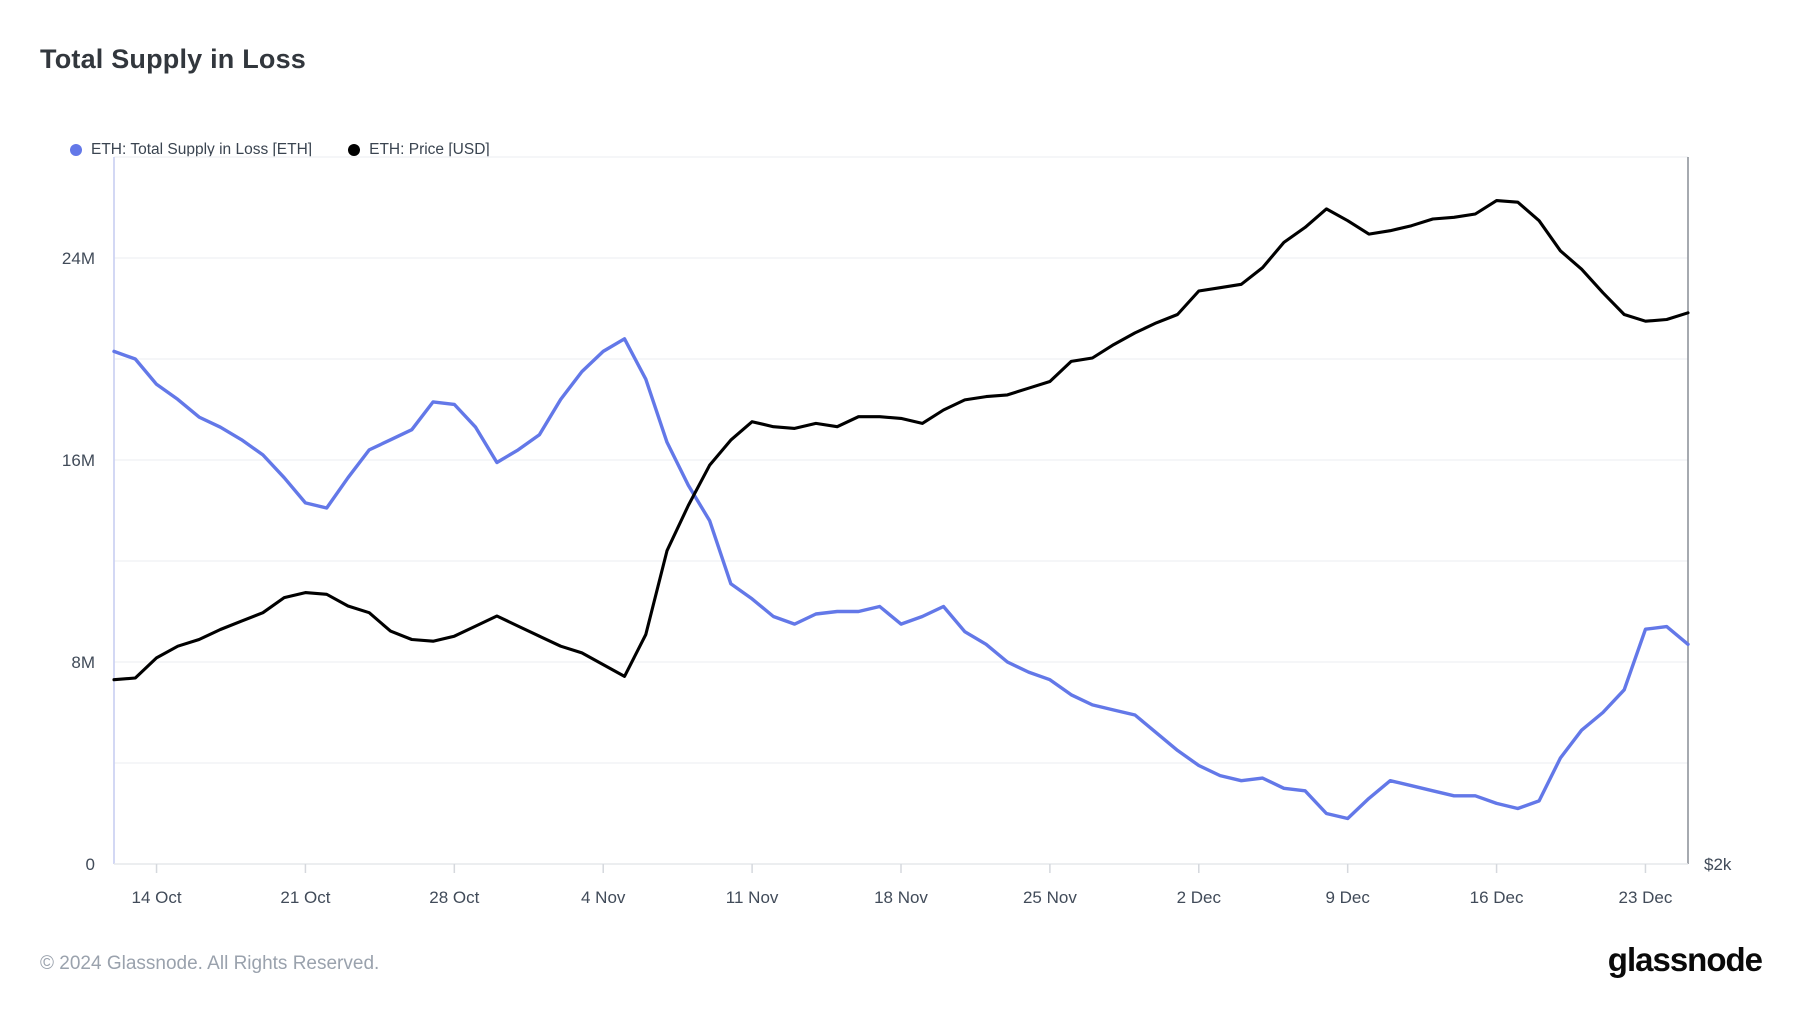 The width and height of the screenshot is (1800, 1013). Describe the element at coordinates (354, 150) in the screenshot. I see `price-series-dot-icon` at that location.